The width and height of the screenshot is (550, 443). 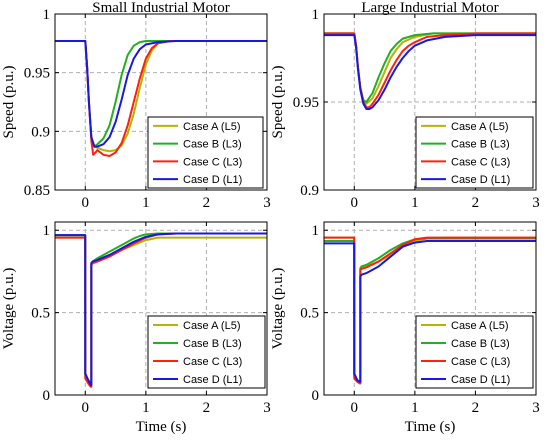 I want to click on y-tick-label: 0.85, so click(x=37, y=191).